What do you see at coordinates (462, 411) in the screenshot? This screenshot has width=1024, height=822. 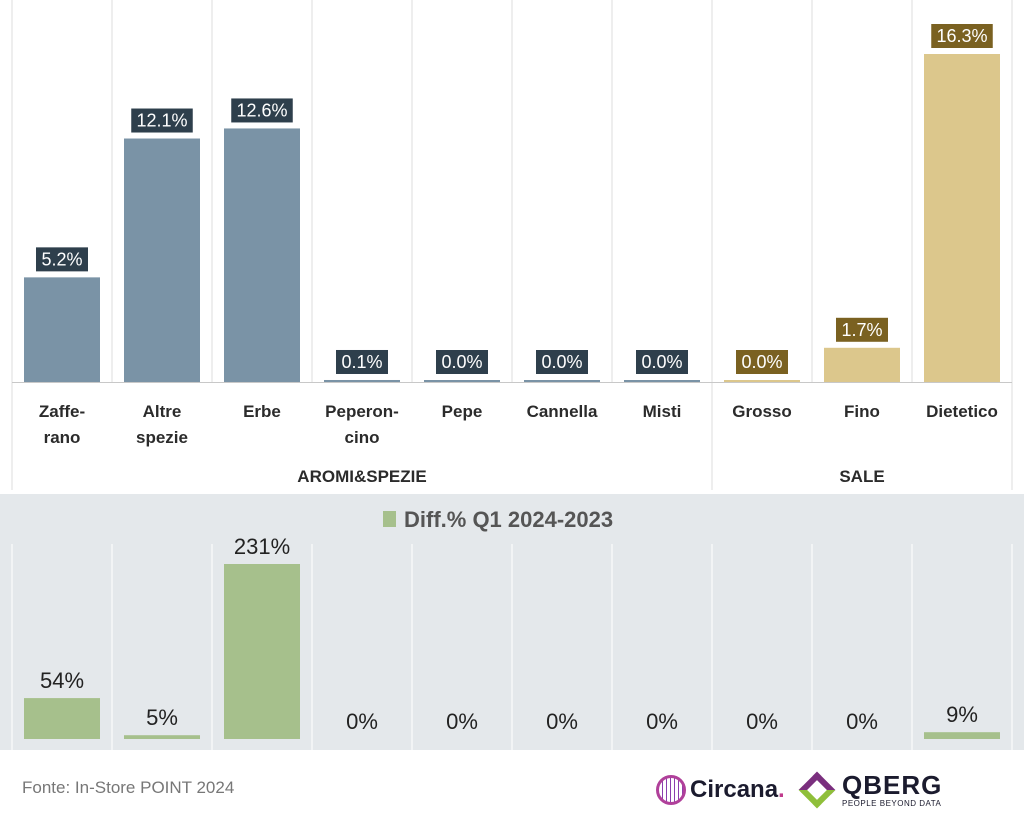 I see `x-tick-label: Pepe` at bounding box center [462, 411].